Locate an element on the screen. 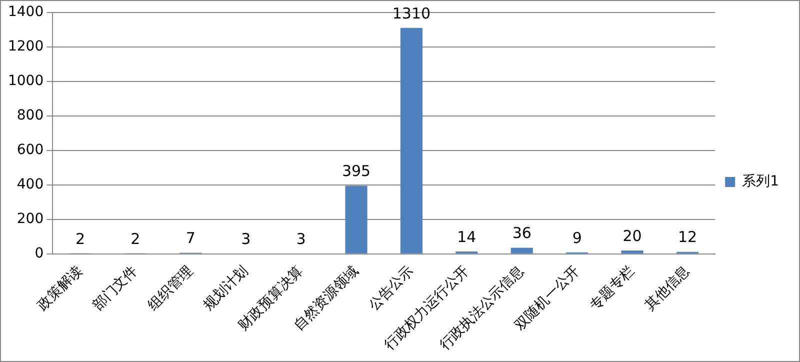  x-tick-label: 部门文件 is located at coordinates (115, 288).